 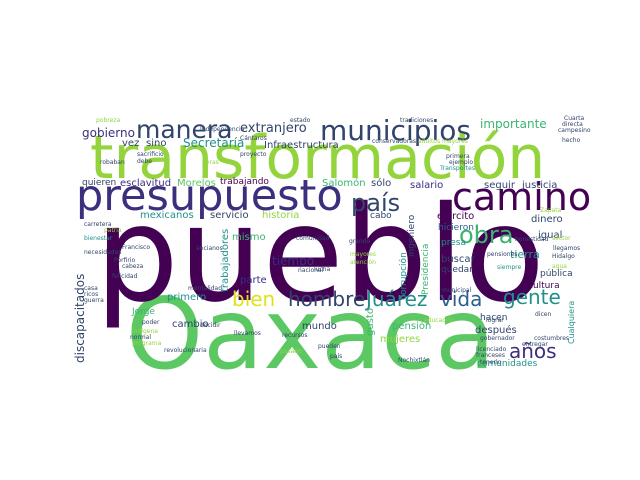 What do you see at coordinates (205, 288) in the screenshot?
I see `word-mentalidad: mentalidad` at bounding box center [205, 288].